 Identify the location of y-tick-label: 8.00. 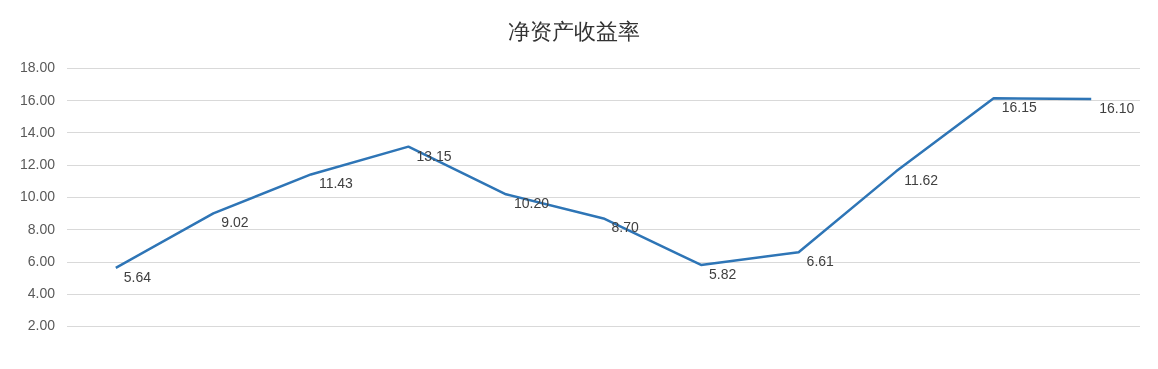
(41, 228).